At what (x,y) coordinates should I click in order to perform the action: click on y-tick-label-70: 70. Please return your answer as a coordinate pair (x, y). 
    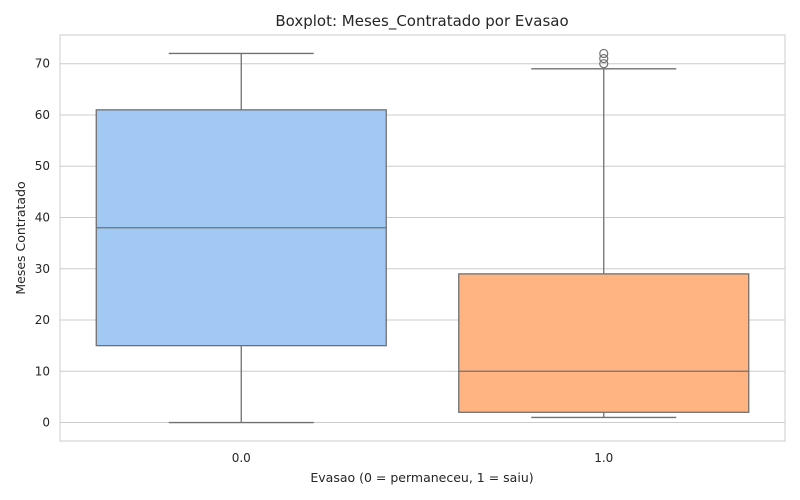
    Looking at the image, I should click on (42, 64).